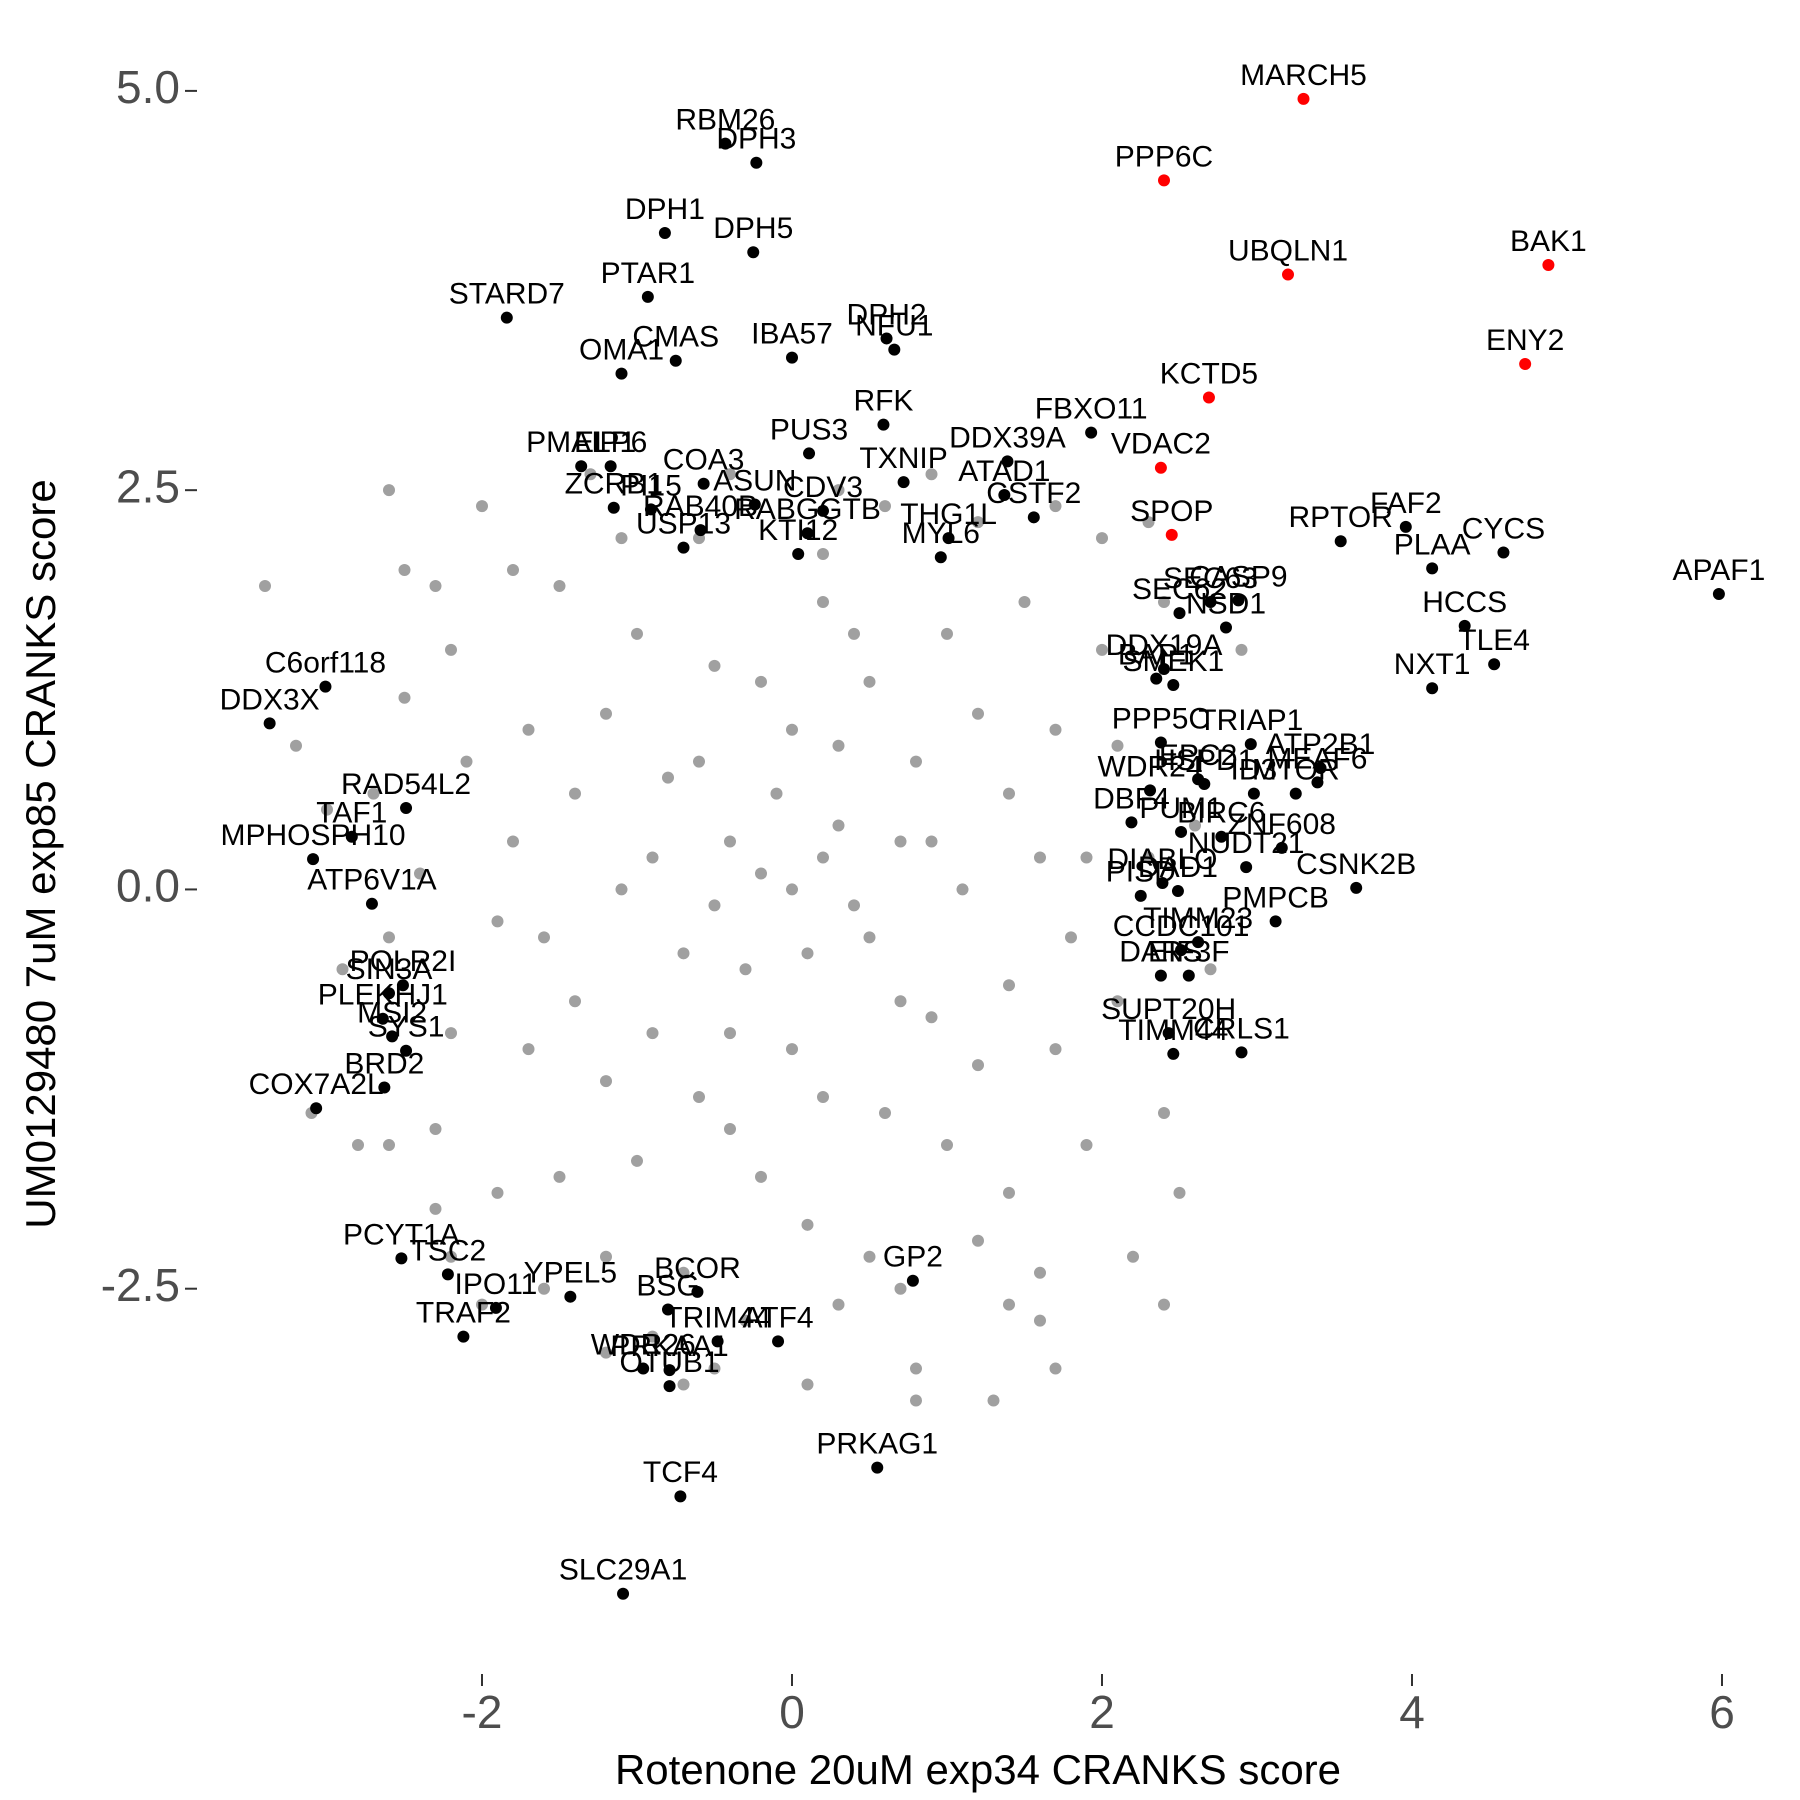 The image size is (1800, 1800). Describe the element at coordinates (1179, 589) in the screenshot. I see `point-label: SEC62` at that location.